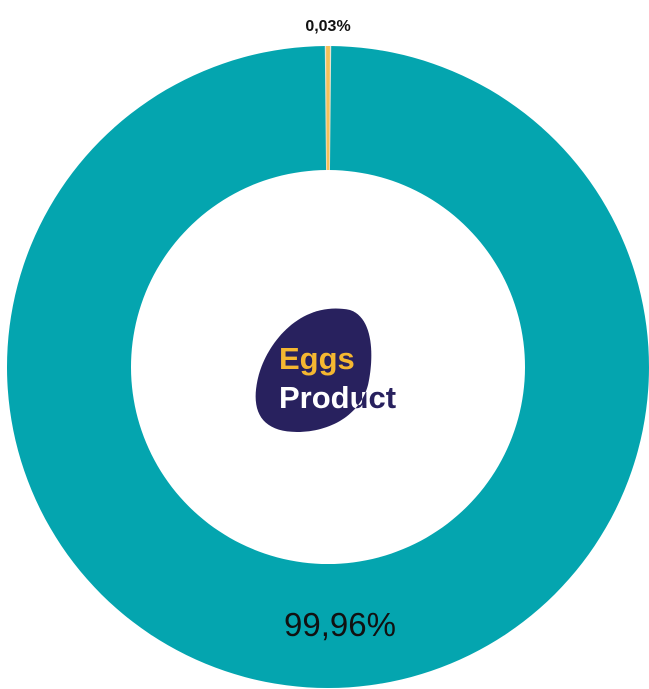 Image resolution: width=649 pixels, height=689 pixels. What do you see at coordinates (327, 26) in the screenshot?
I see `slice-label-small: 0,03%` at bounding box center [327, 26].